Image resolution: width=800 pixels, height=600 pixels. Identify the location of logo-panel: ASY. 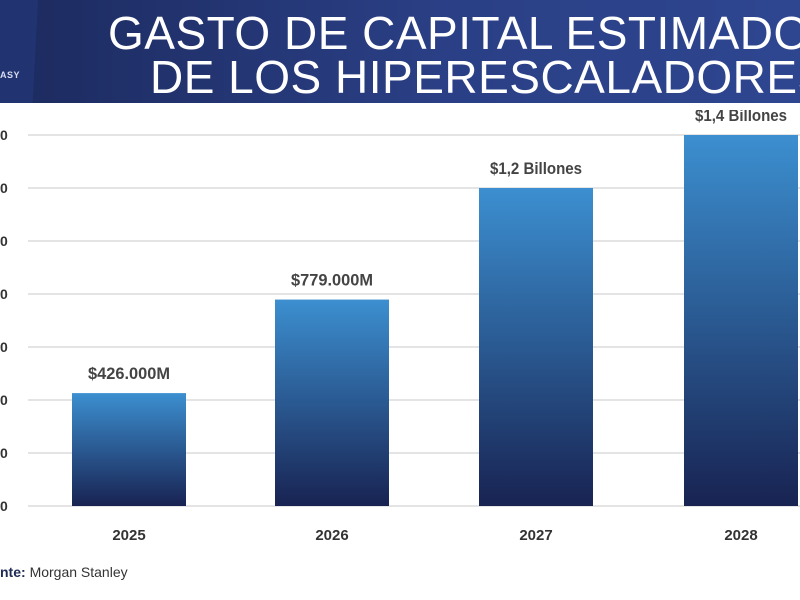
(19, 51).